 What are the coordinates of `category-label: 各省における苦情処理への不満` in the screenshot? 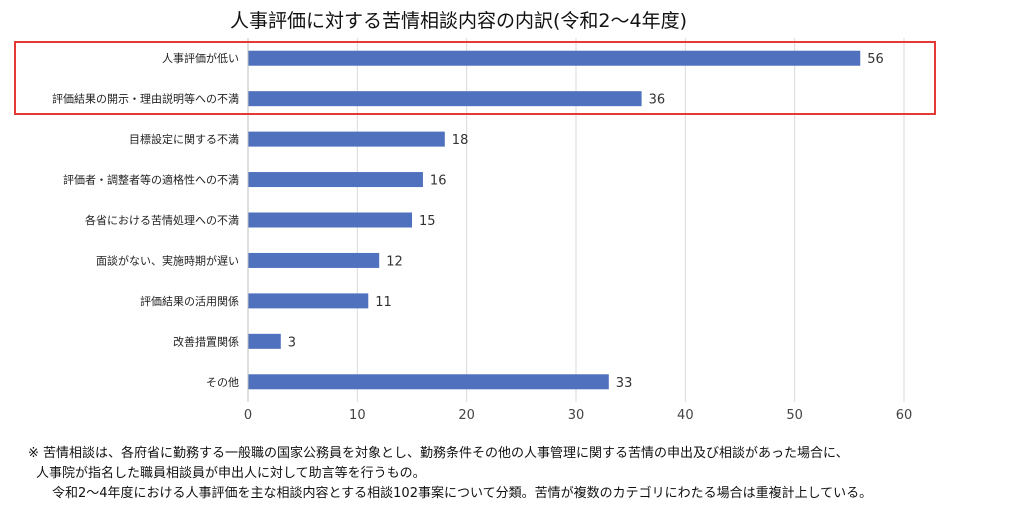 It's located at (162, 220).